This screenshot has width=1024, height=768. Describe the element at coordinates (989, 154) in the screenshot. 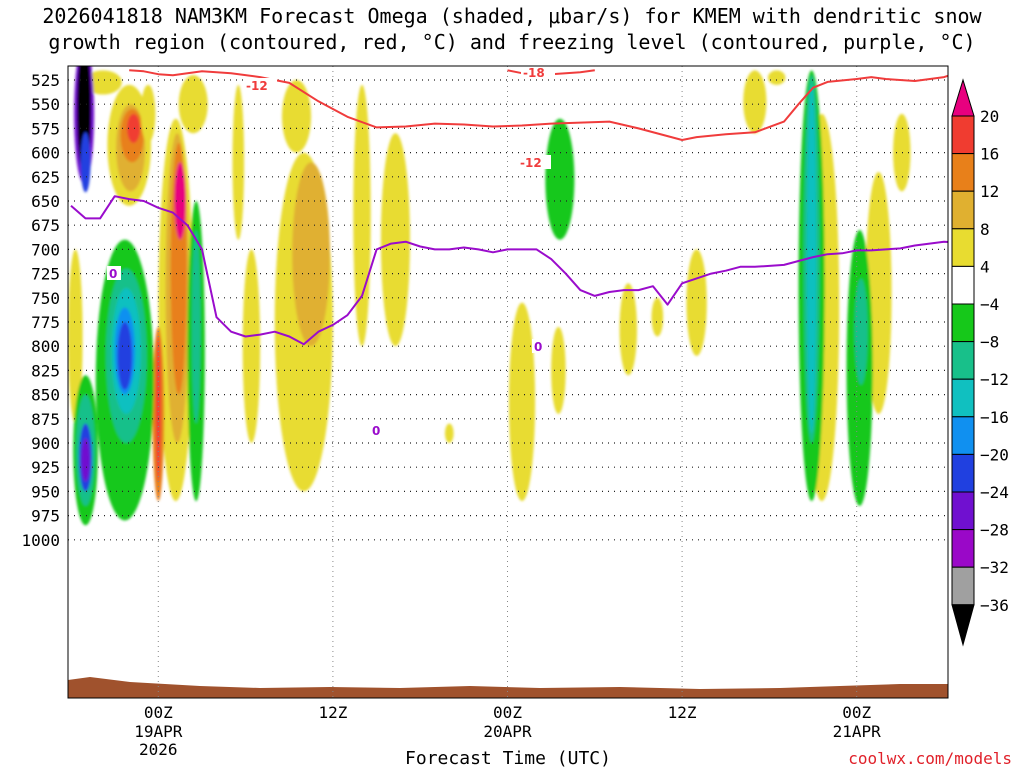

I see `colorbar-label-1: 16` at that location.